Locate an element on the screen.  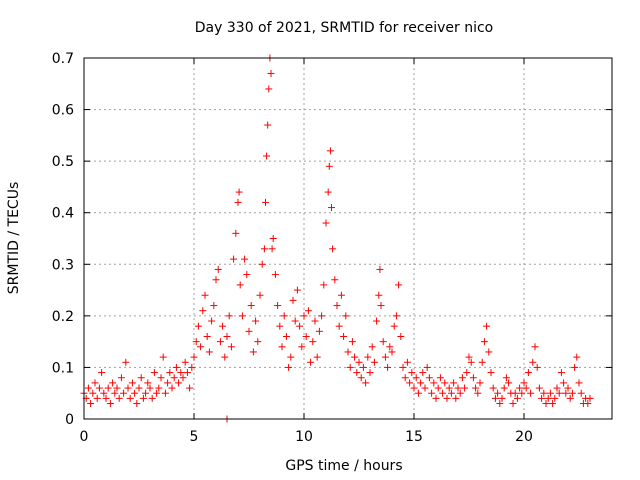
y-tick-labels: 0 0.1 0.2 0.3 0.4 0.5 0.6 0.7 is located at coordinates (63, 239).